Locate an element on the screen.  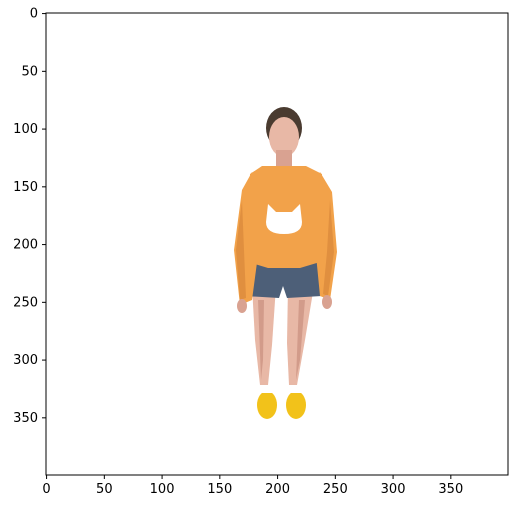
shorts is located at coordinates (283, 278).